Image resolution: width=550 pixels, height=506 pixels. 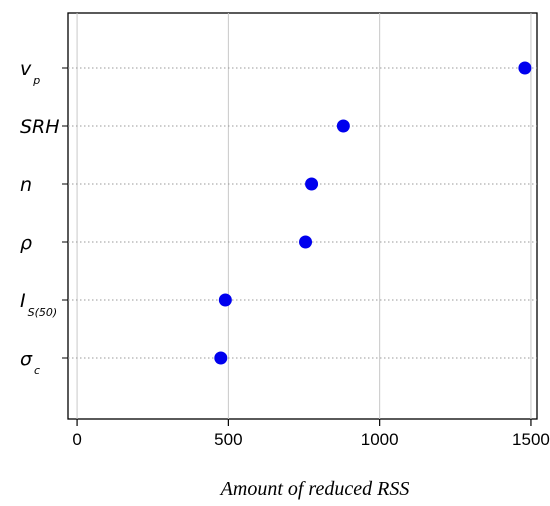 What do you see at coordinates (40, 217) in the screenshot?
I see `y-axis-labels: vp SRH n ρ IS(50) σc` at bounding box center [40, 217].